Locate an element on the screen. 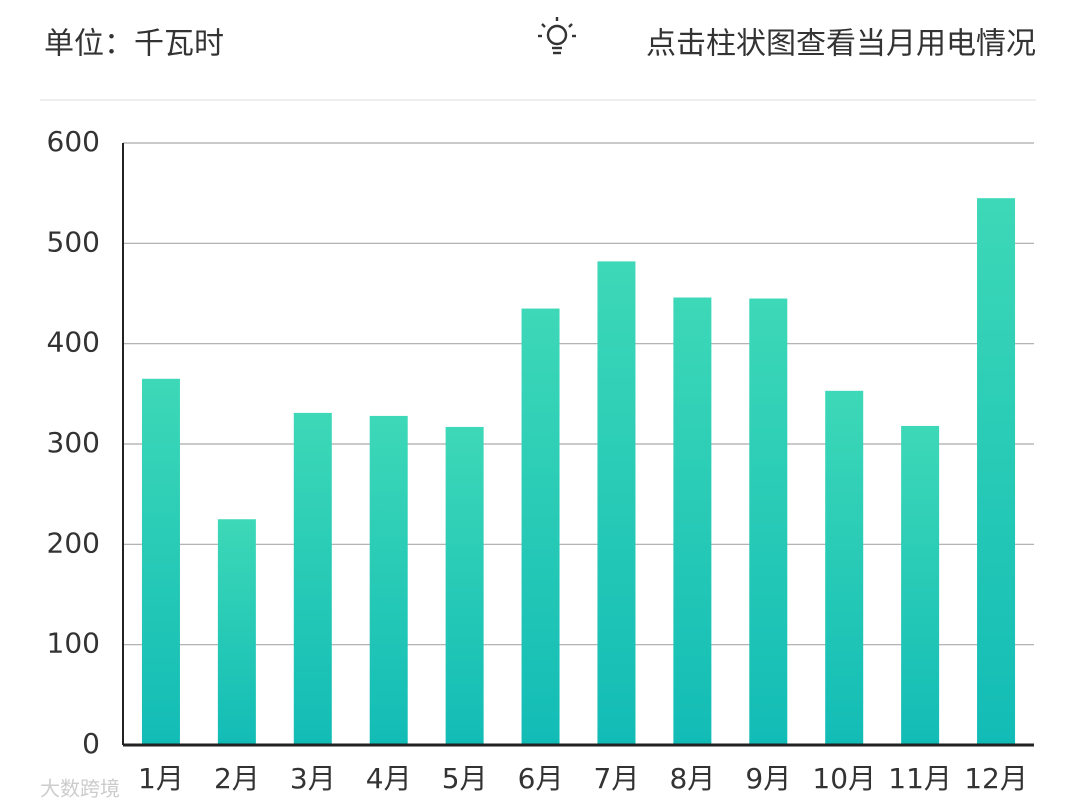  y-tick-label: 100 is located at coordinates (73, 643).